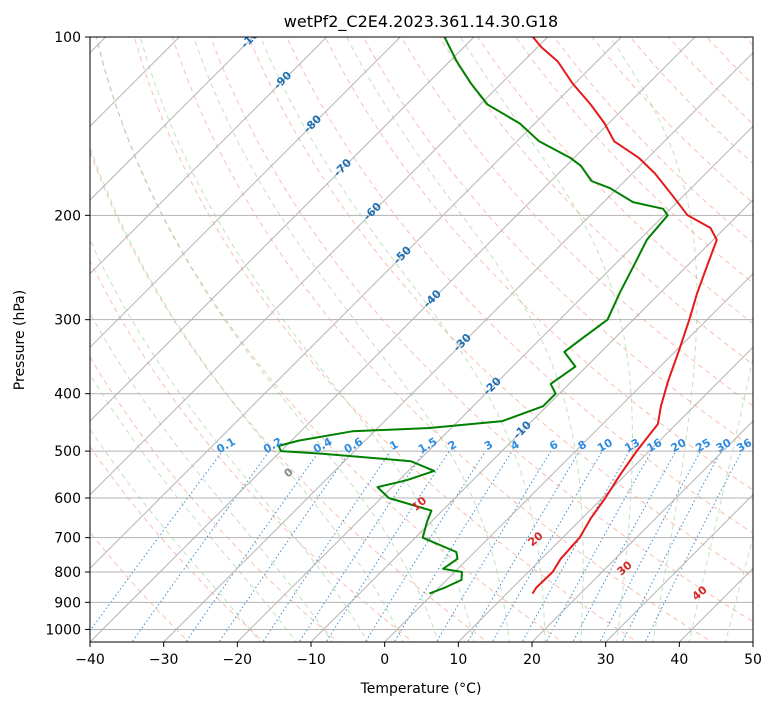 This screenshot has height=708, width=775. What do you see at coordinates (67, 573) in the screenshot?
I see `y-tick-label: 800` at bounding box center [67, 573].